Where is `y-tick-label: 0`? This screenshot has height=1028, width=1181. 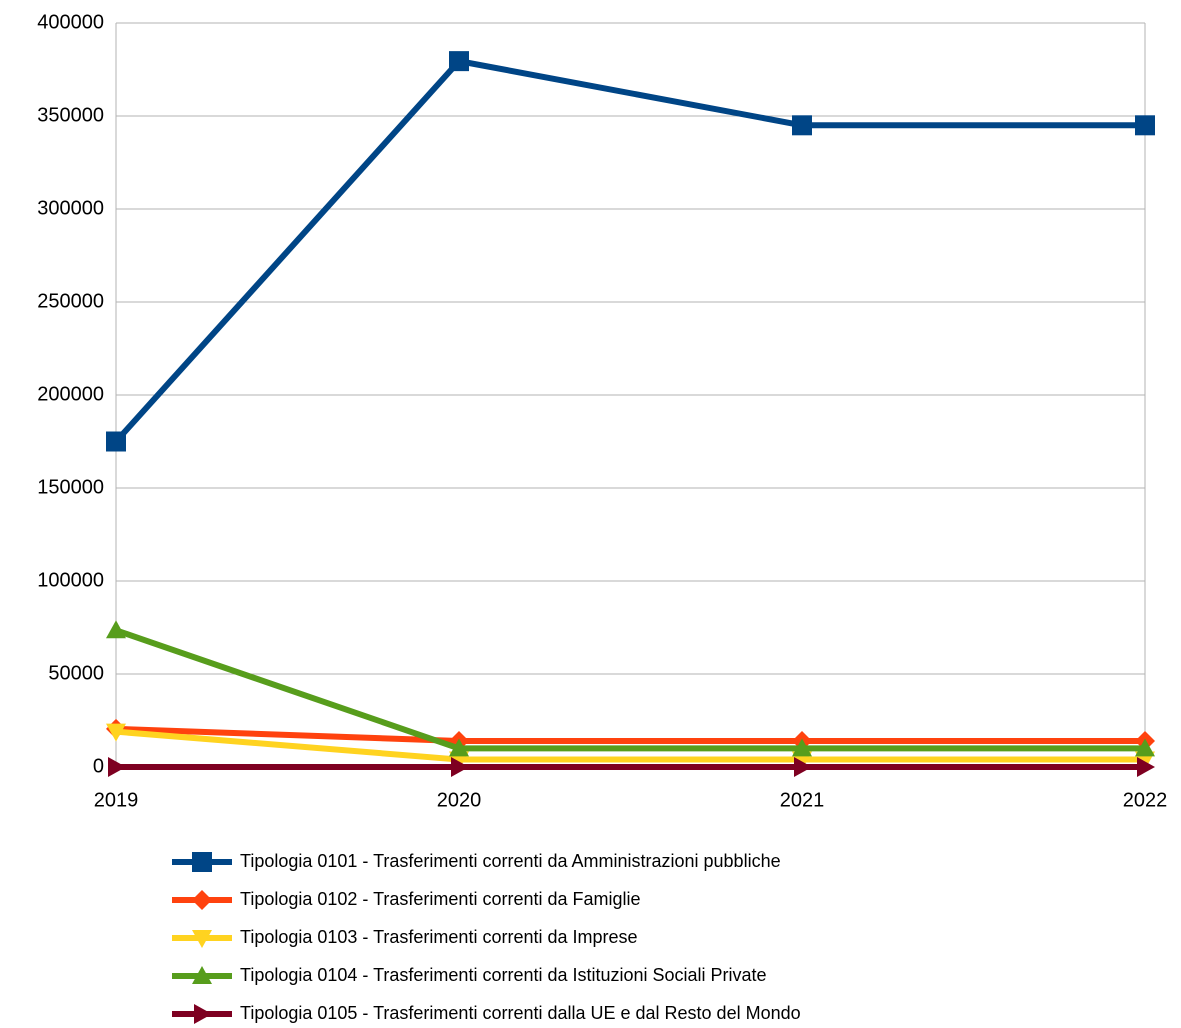
y-tick-label: 0 is located at coordinates (98, 766).